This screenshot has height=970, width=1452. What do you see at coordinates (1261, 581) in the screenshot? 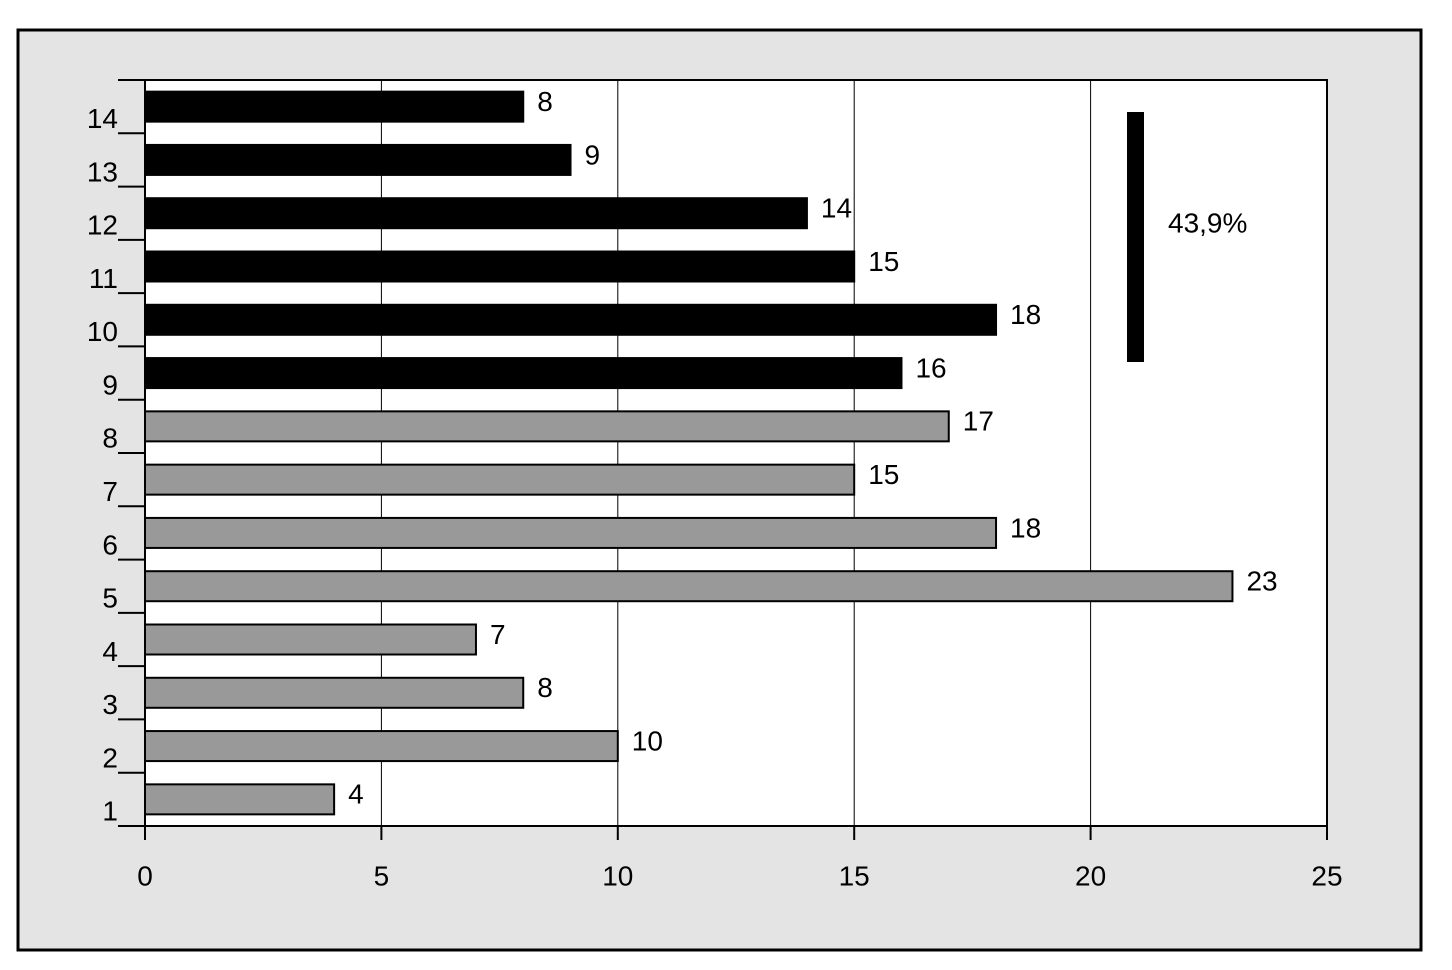
I see `value-label: 23` at bounding box center [1261, 581].